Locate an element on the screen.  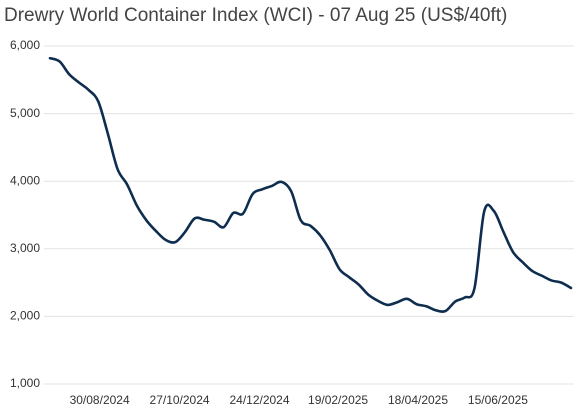
x-tick-label: 27/10/2024 is located at coordinates (180, 400).